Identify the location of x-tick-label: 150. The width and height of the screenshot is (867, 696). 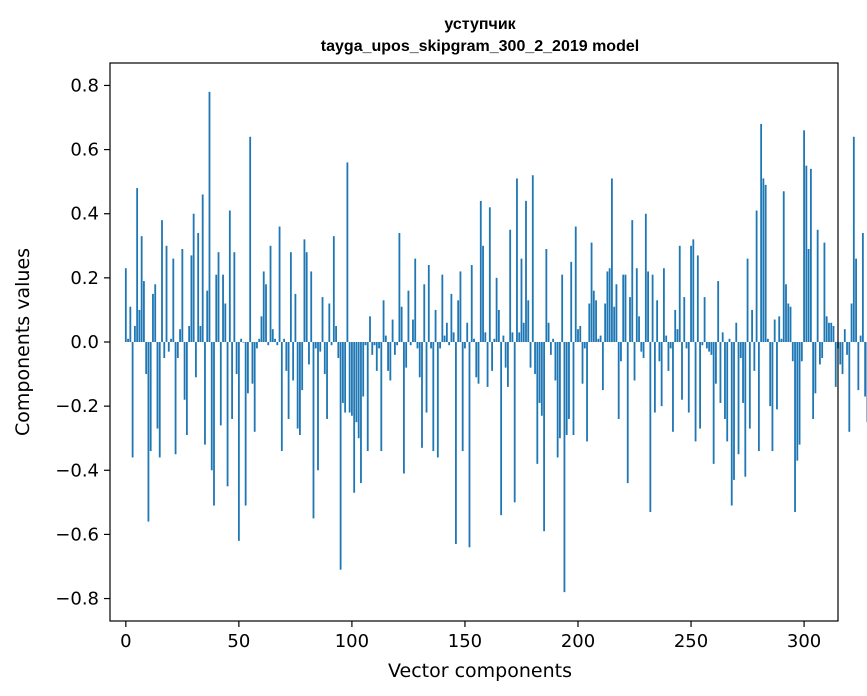
(465, 641).